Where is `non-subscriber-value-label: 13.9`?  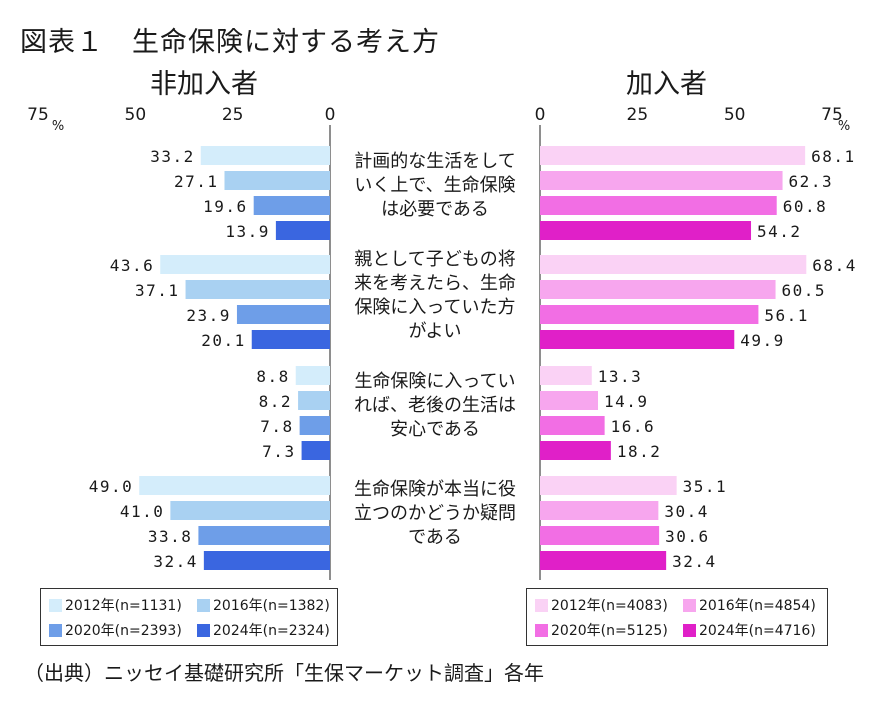
non-subscriber-value-label: 13.9 is located at coordinates (247, 231).